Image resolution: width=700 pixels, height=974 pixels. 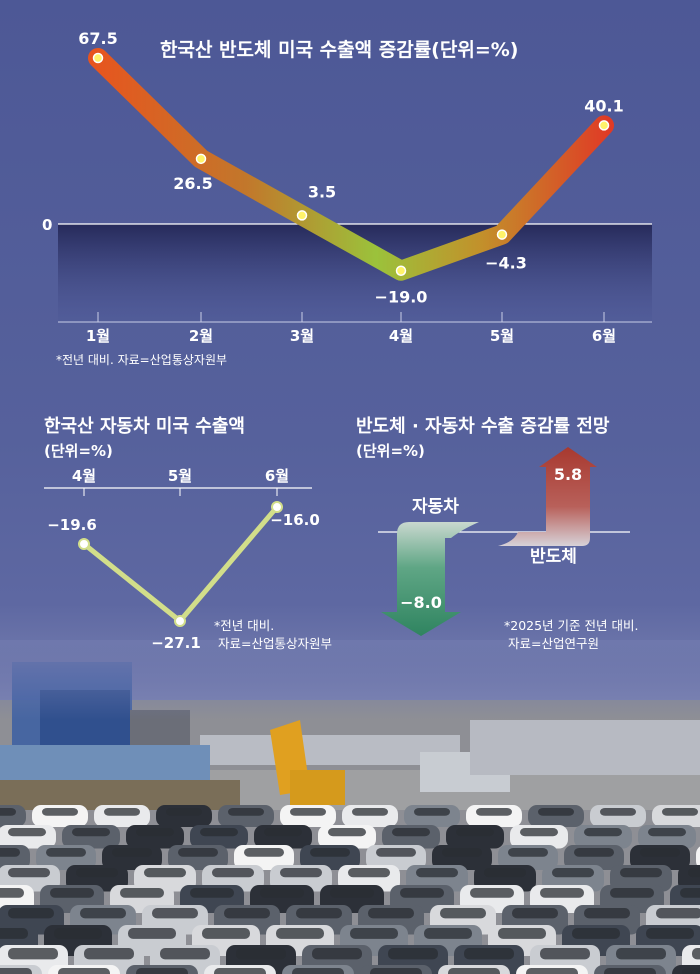 I want to click on data-label: 26.5, so click(x=192, y=183).